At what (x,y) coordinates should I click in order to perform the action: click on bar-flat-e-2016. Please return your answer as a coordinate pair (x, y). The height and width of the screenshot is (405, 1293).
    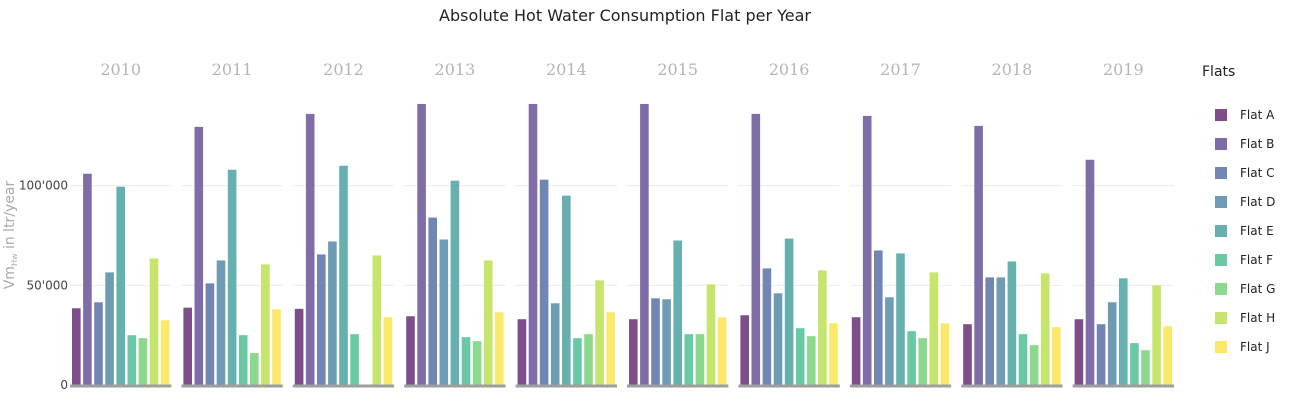
    Looking at the image, I should click on (789, 311).